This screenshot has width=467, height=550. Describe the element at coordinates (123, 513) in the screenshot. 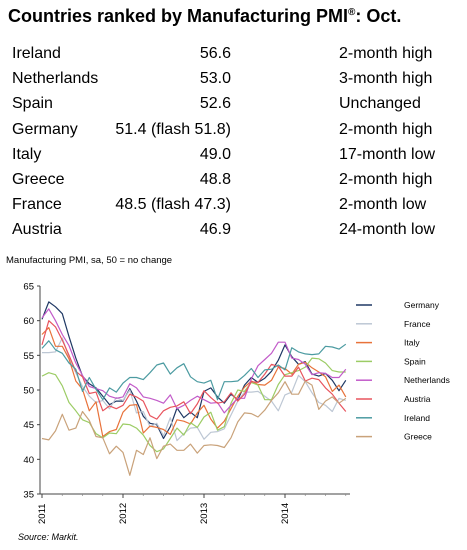

I see `x-tick-label: 2012` at that location.